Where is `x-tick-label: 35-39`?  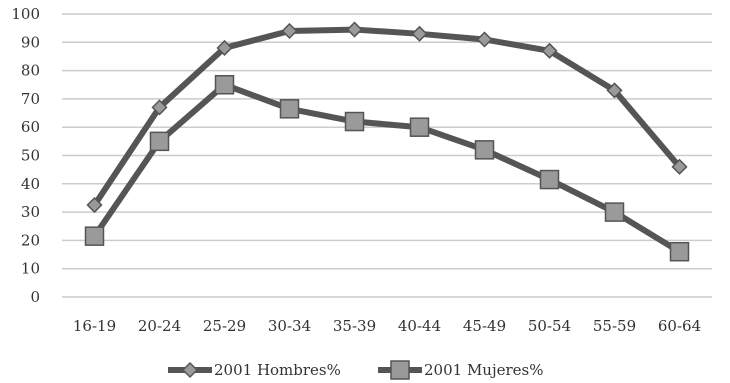 x-tick-label: 35-39 is located at coordinates (354, 326).